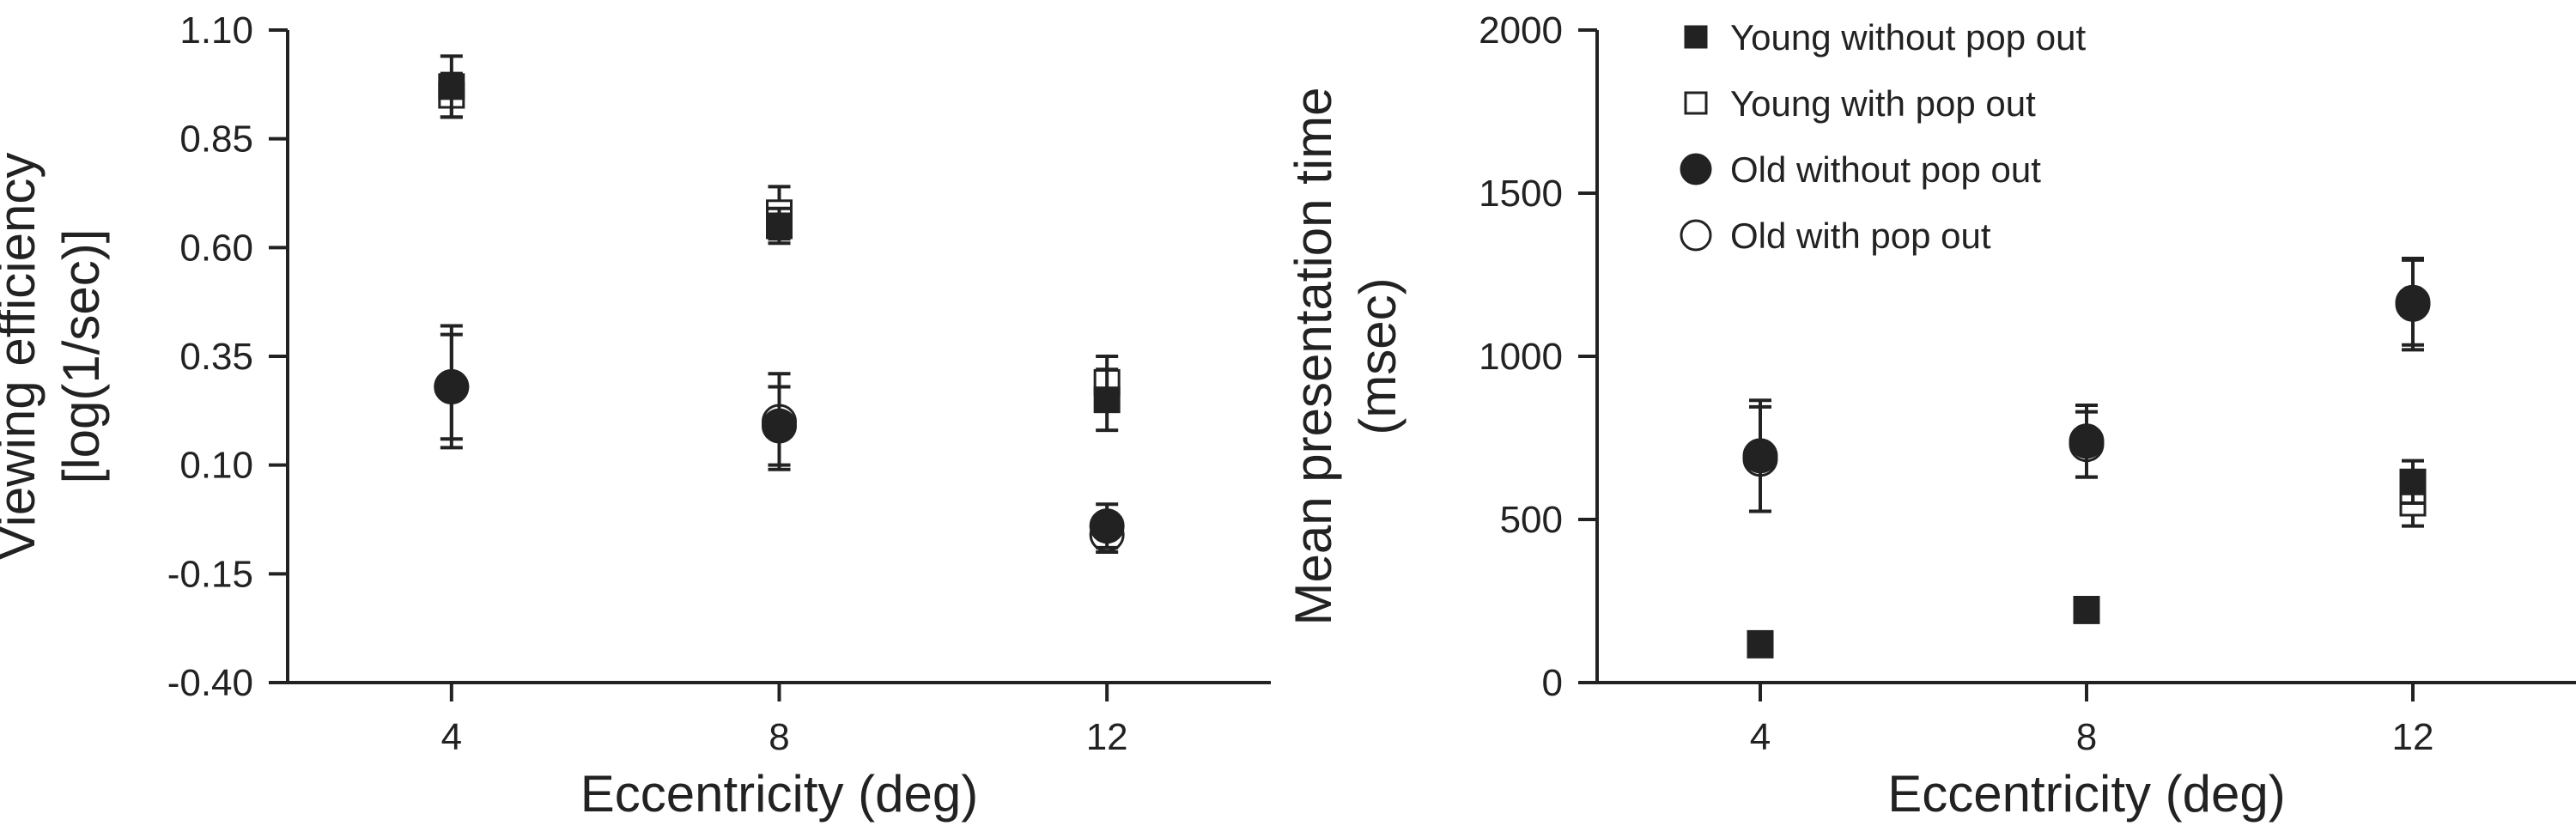 The height and width of the screenshot is (838, 2576). I want to click on y-axis-title: Mean presentation time (msec), so click(1345, 356).